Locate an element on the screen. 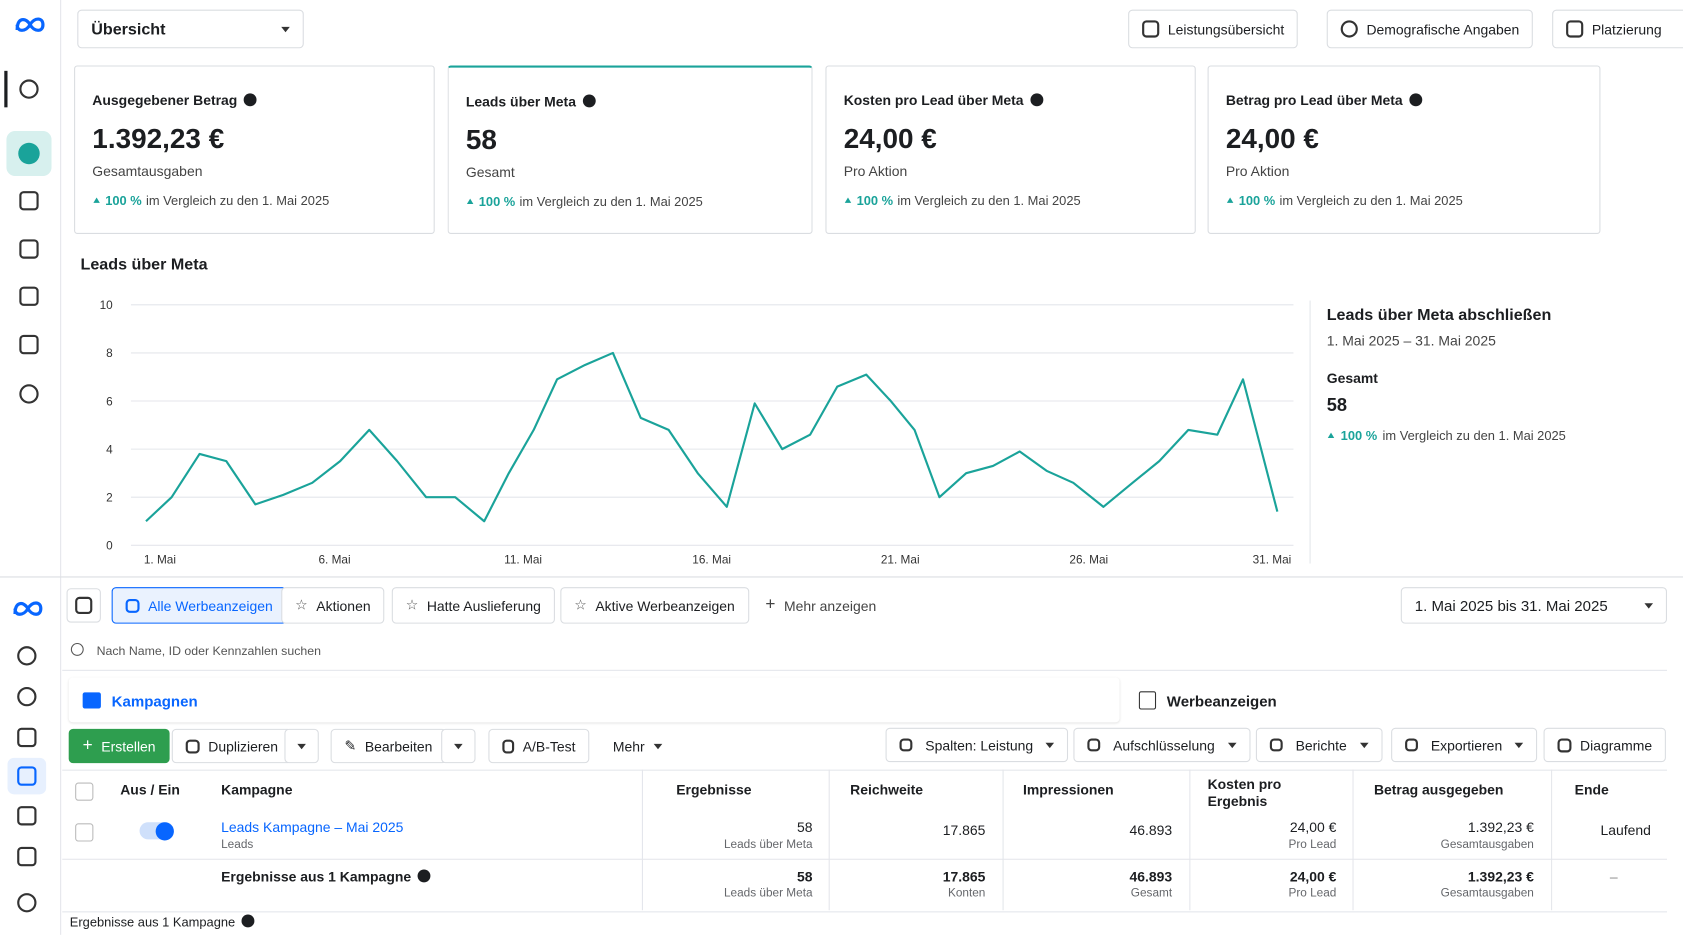  kpi-sub: Pro Aktion is located at coordinates (1257, 171).